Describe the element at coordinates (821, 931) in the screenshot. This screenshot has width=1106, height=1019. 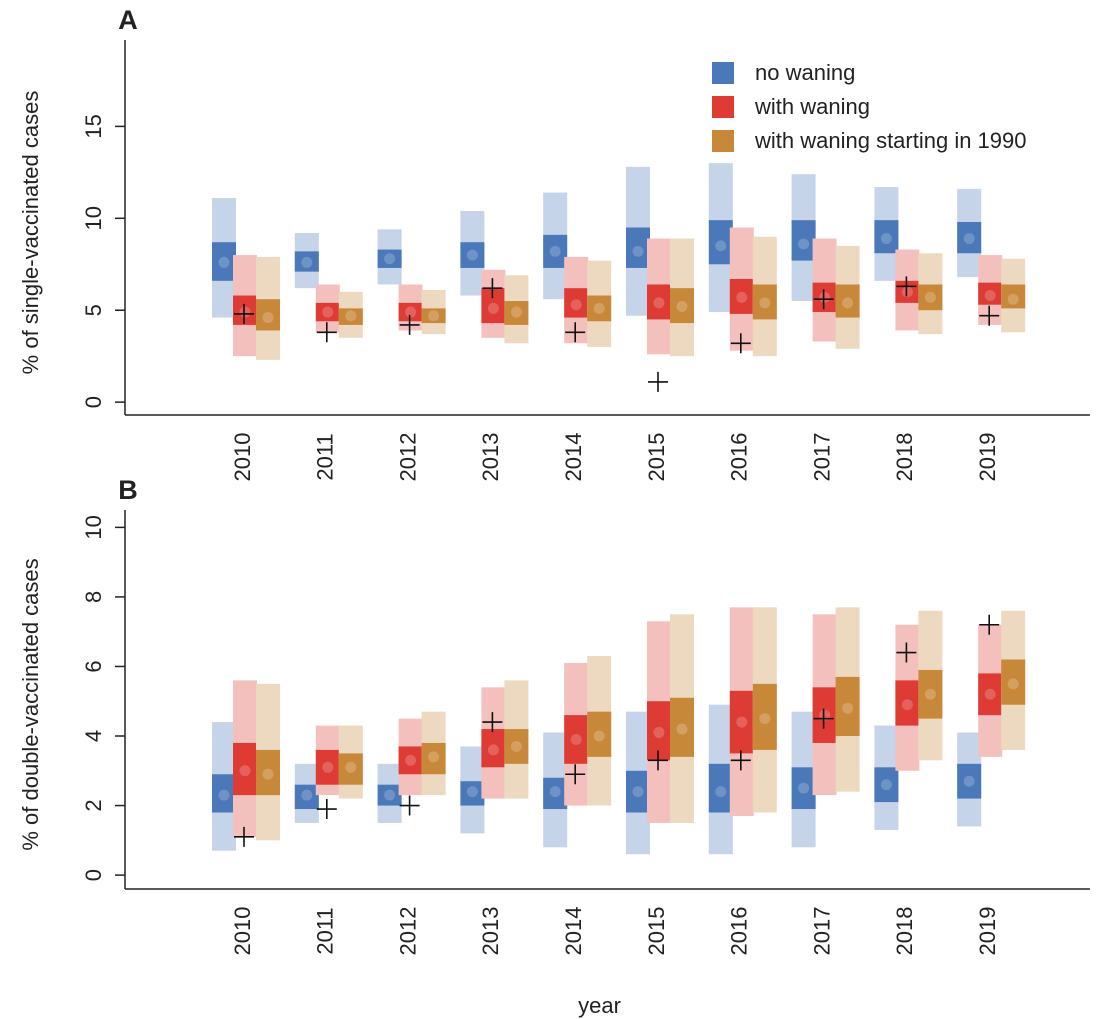
I see `x-tick-label: 2017` at that location.